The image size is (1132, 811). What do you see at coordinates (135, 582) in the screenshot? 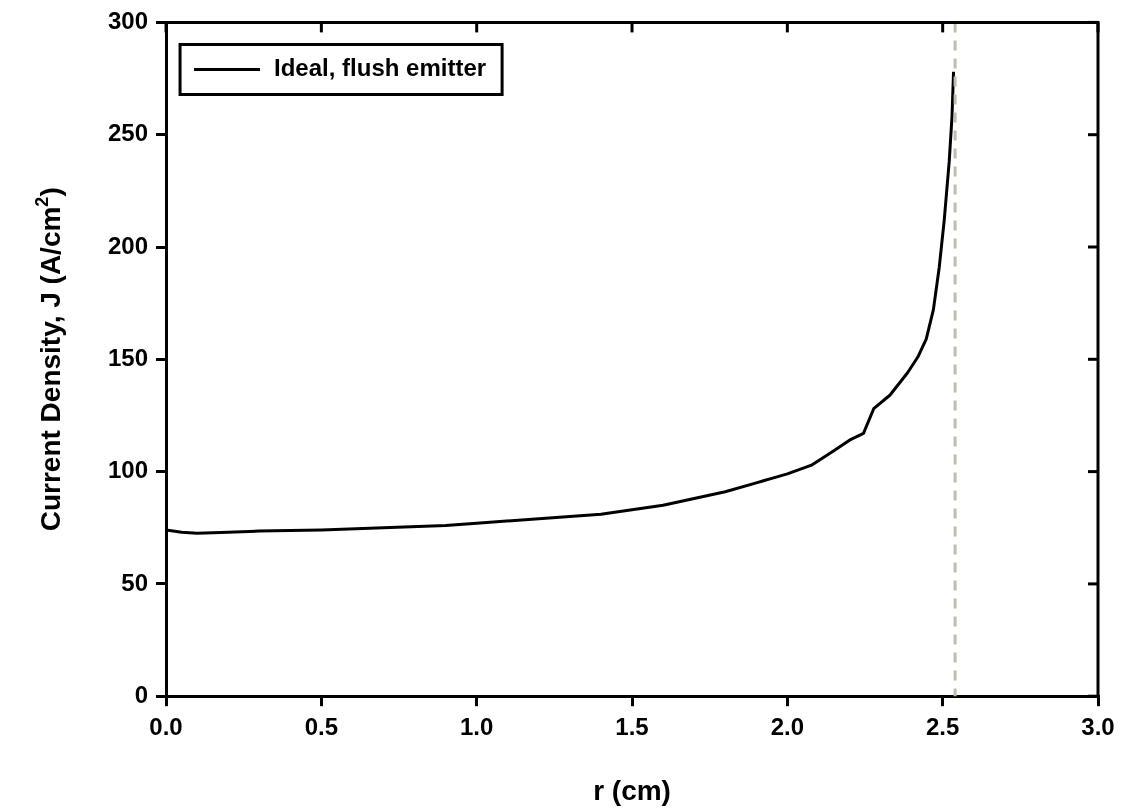
I see `y-tick-label: 50` at bounding box center [135, 582].